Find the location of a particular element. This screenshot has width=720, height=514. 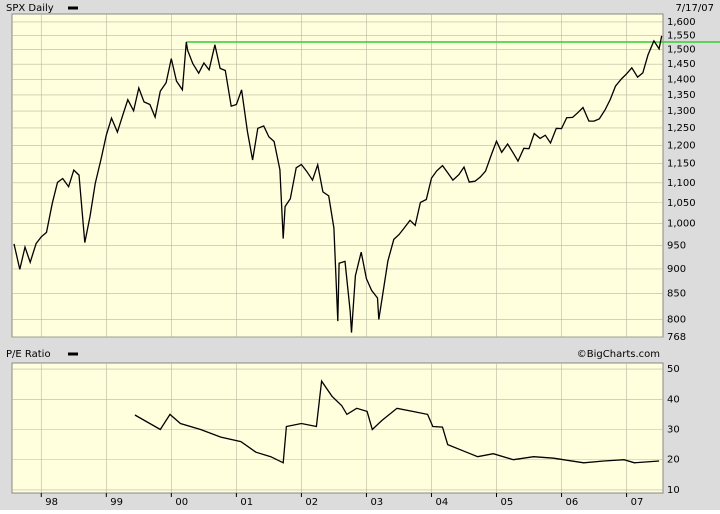

data-line is located at coordinates (397, 421).